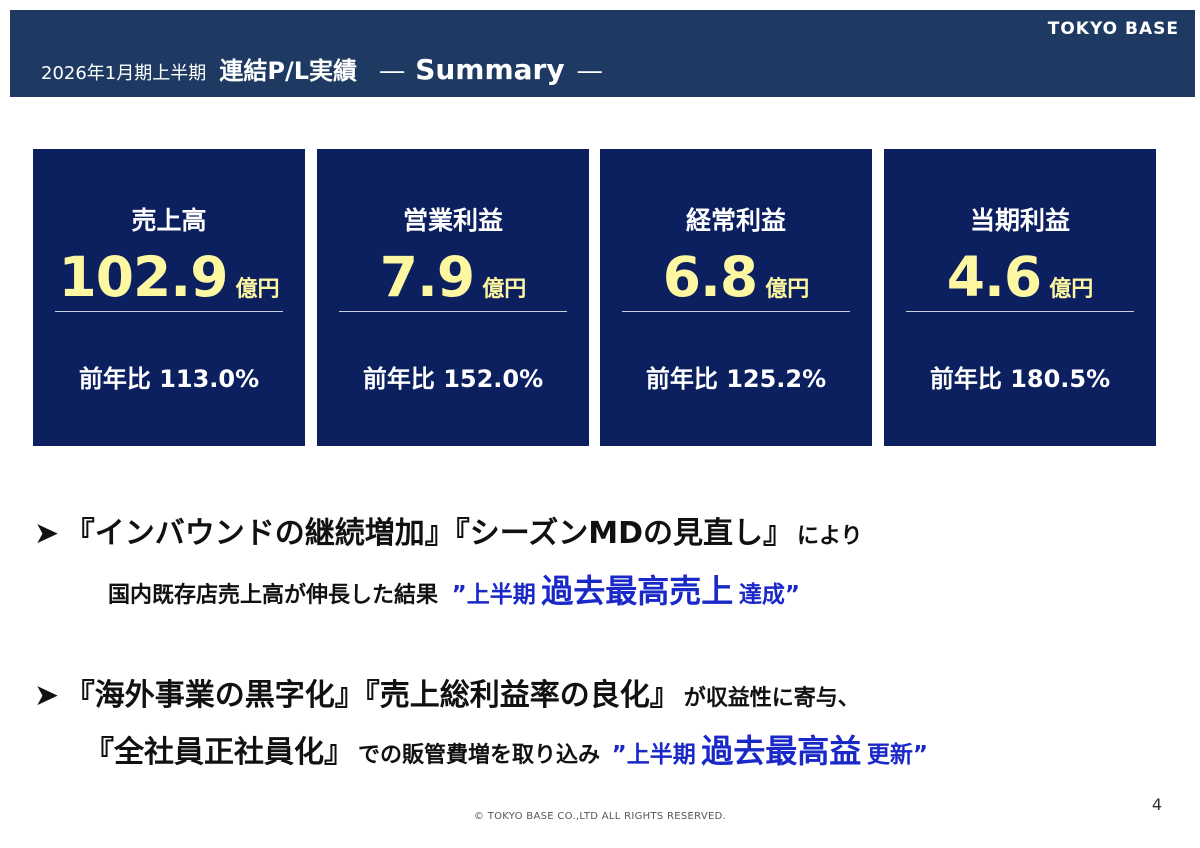  I want to click on bullet-quote-close: 達成”, so click(769, 595).